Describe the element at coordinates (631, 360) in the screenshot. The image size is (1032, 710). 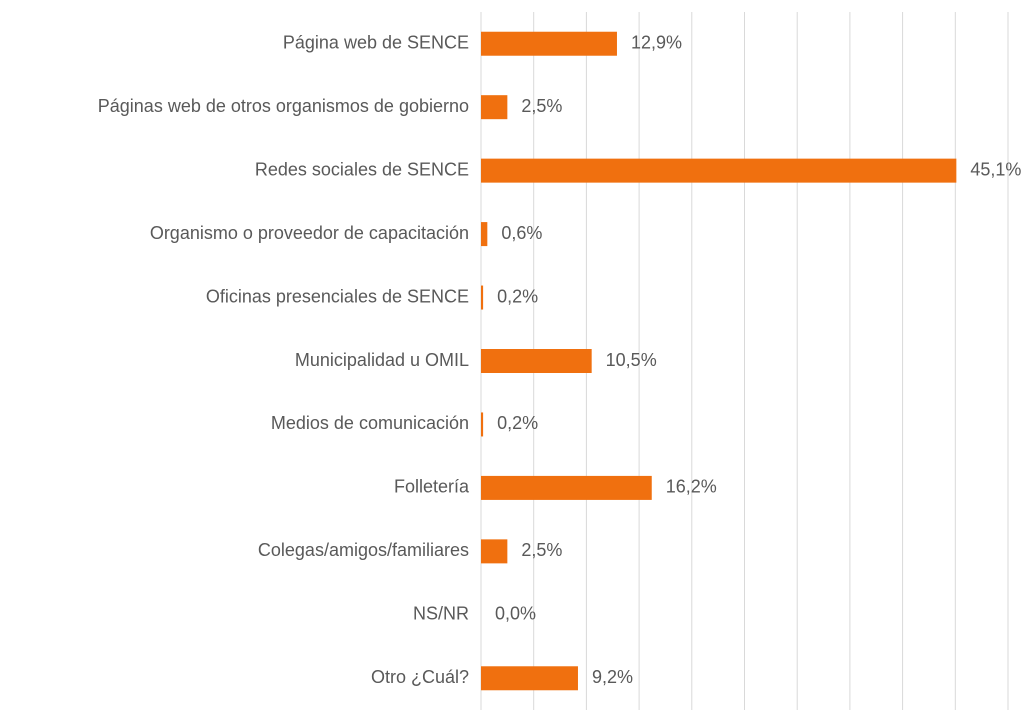
I see `value-label: 10,5%` at that location.